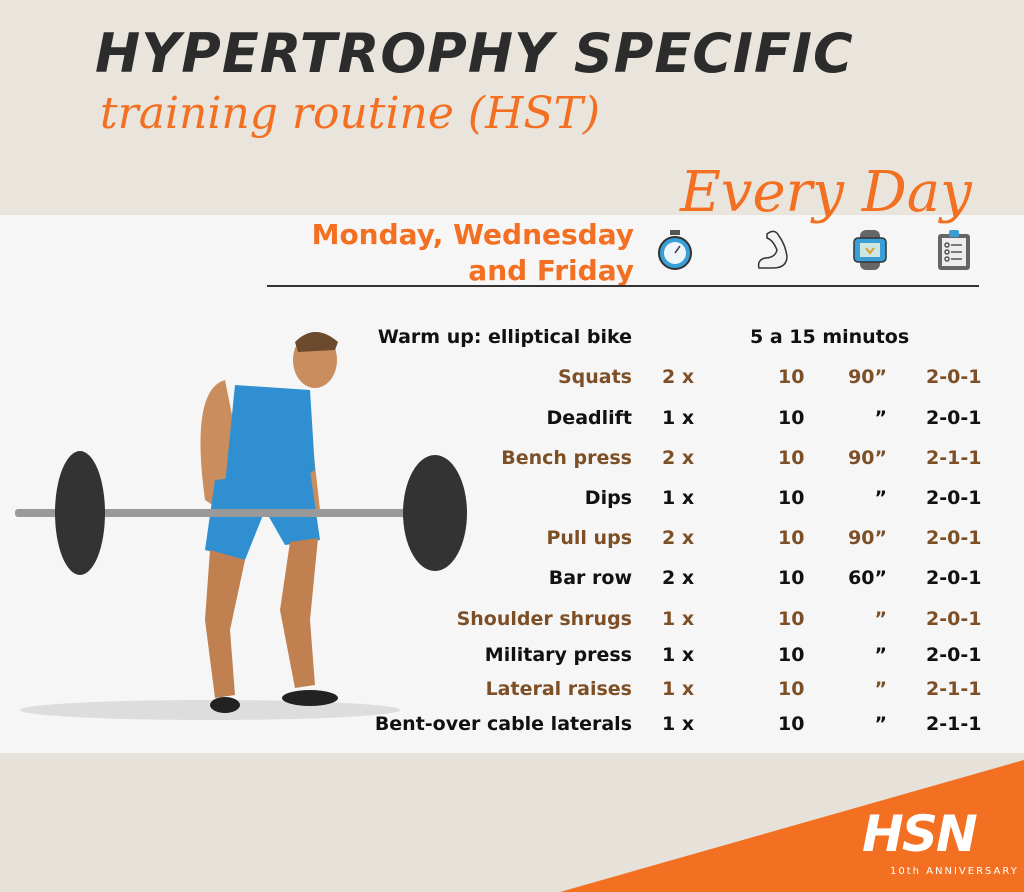 This screenshot has height=892, width=1024. What do you see at coordinates (772, 249) in the screenshot?
I see `flexed-bicep-icon` at bounding box center [772, 249].